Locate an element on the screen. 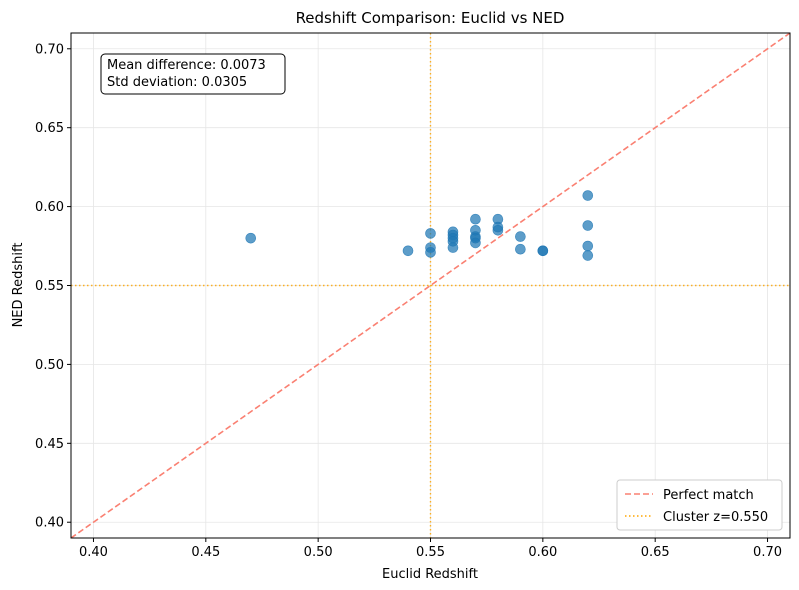 The height and width of the screenshot is (590, 799). legend: Perfect match Cluster z=0.550 is located at coordinates (699, 505).